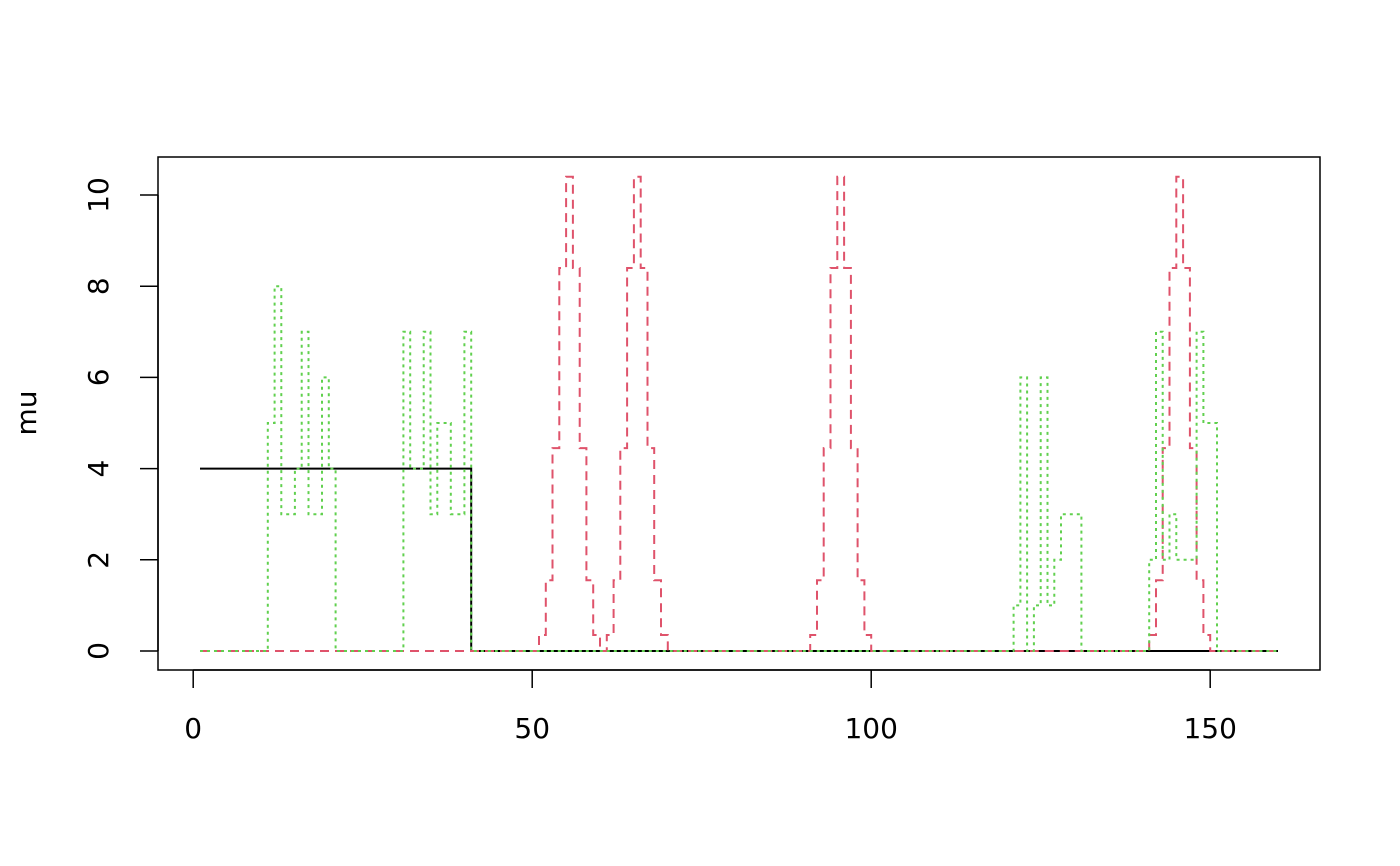 The width and height of the screenshot is (1400, 866). What do you see at coordinates (710, 707) in the screenshot?
I see `x-axis: 0 50 100 150` at bounding box center [710, 707].